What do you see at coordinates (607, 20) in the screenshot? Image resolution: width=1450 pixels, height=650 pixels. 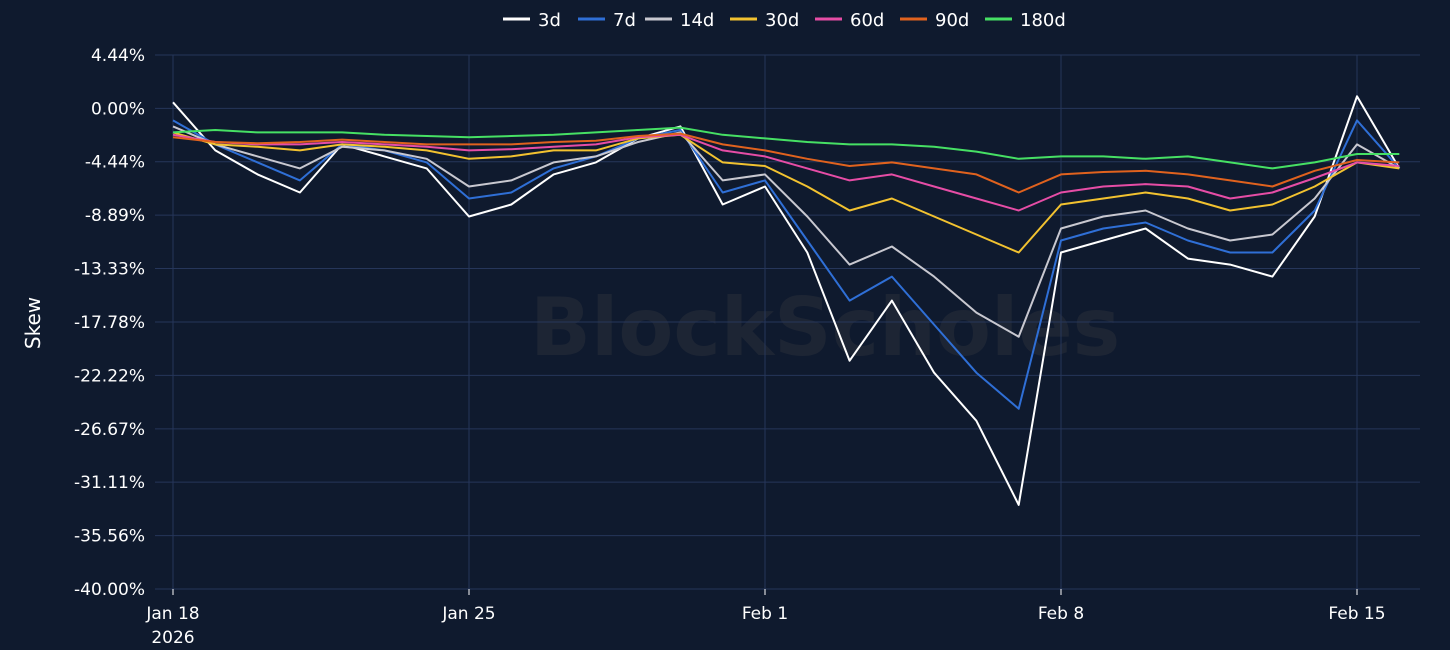 I see `legend-item-7d: 7d` at bounding box center [607, 20].